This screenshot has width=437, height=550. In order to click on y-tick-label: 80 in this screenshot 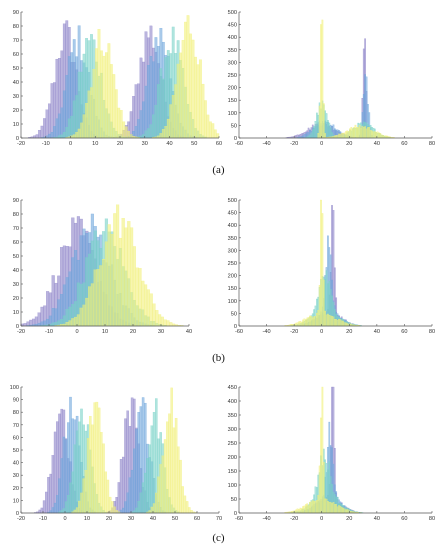, I will do `click(16, 215)`.